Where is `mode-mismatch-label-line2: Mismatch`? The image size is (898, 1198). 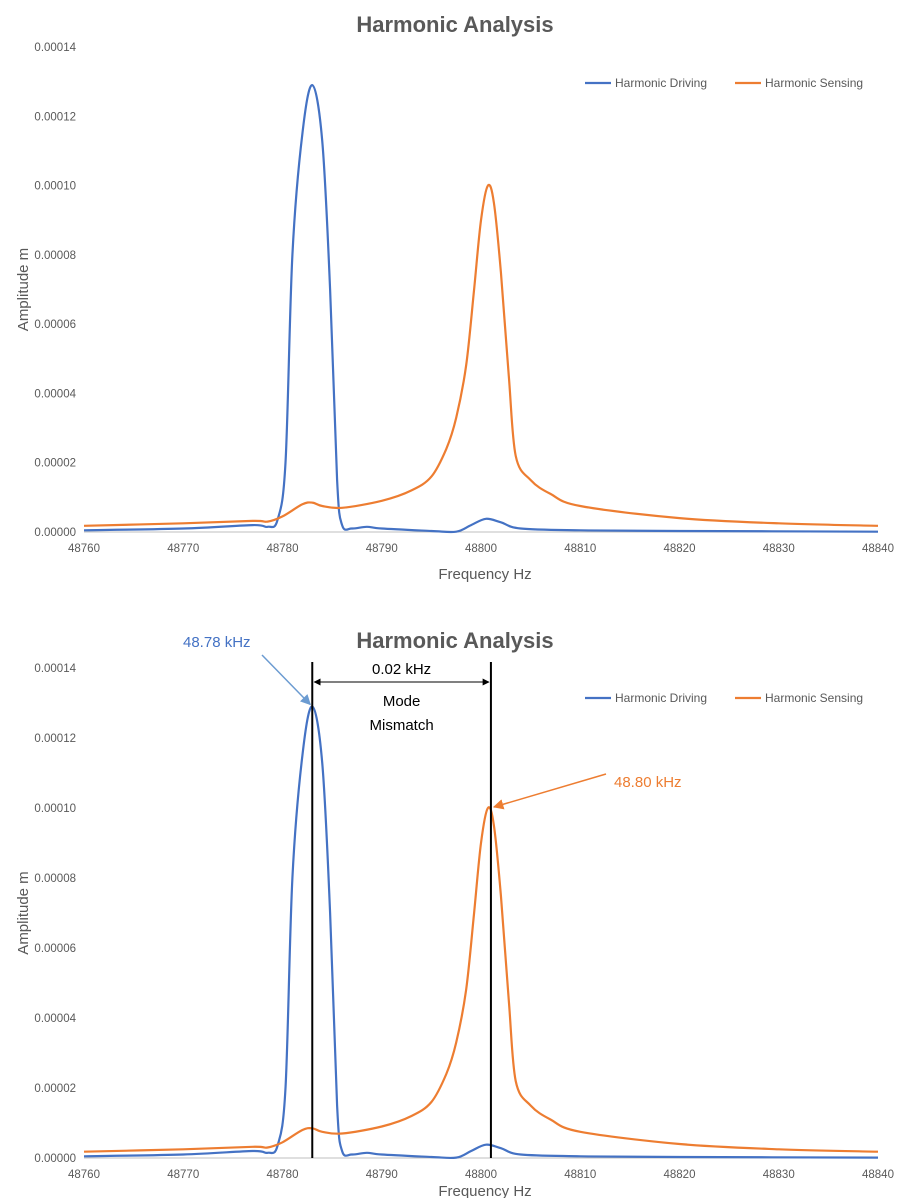
mode-mismatch-label-line2: Mismatch is located at coordinates (402, 725).